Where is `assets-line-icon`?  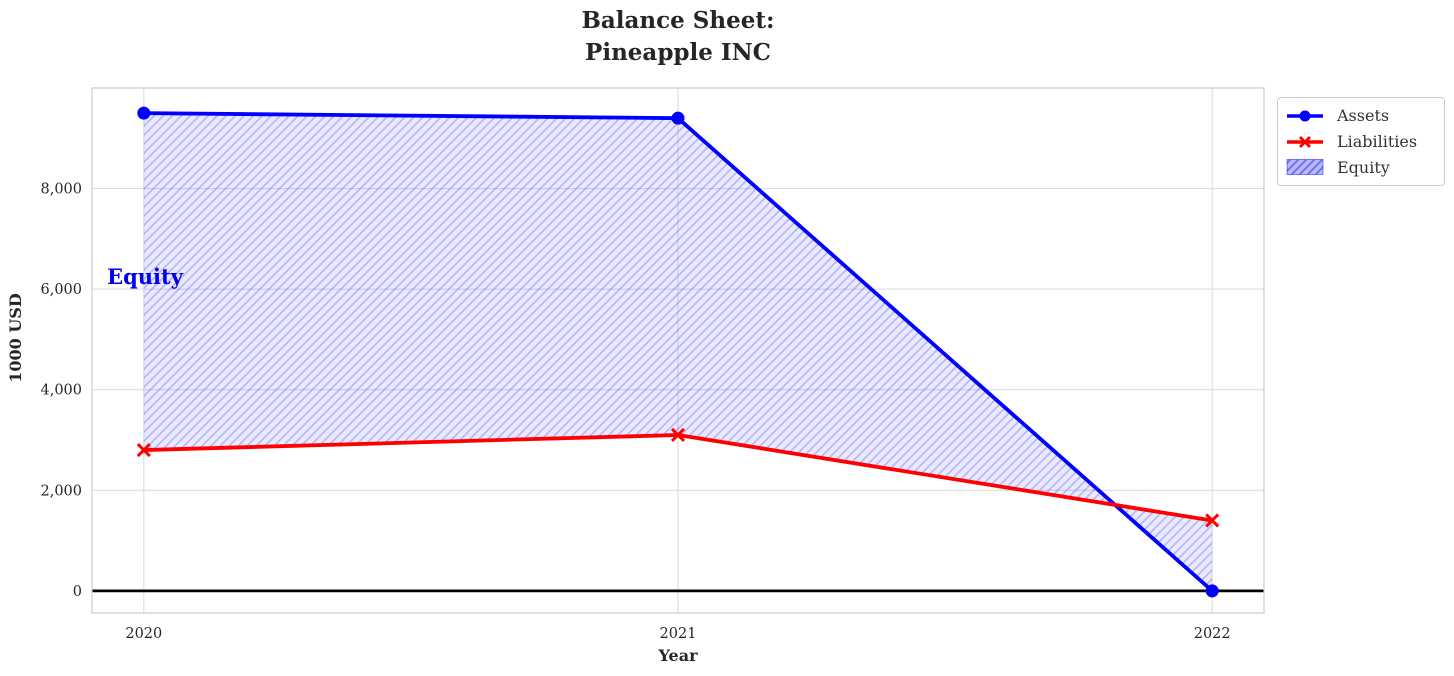
assets-line-icon is located at coordinates (1305, 116).